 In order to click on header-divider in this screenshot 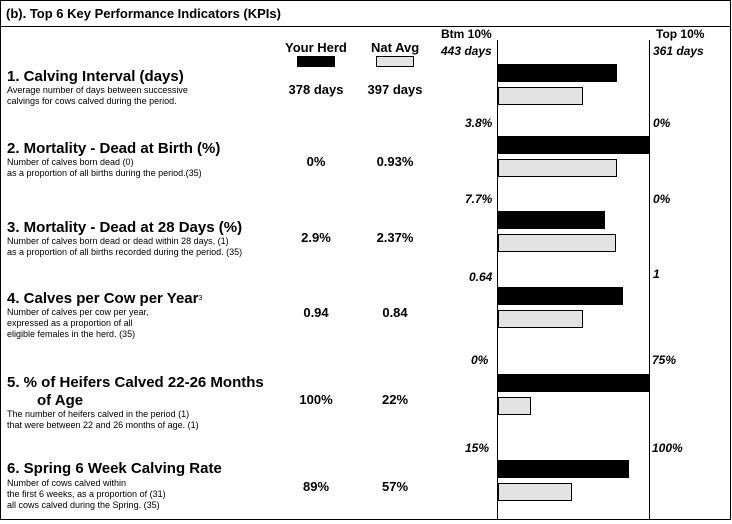, I will do `click(365, 26)`.